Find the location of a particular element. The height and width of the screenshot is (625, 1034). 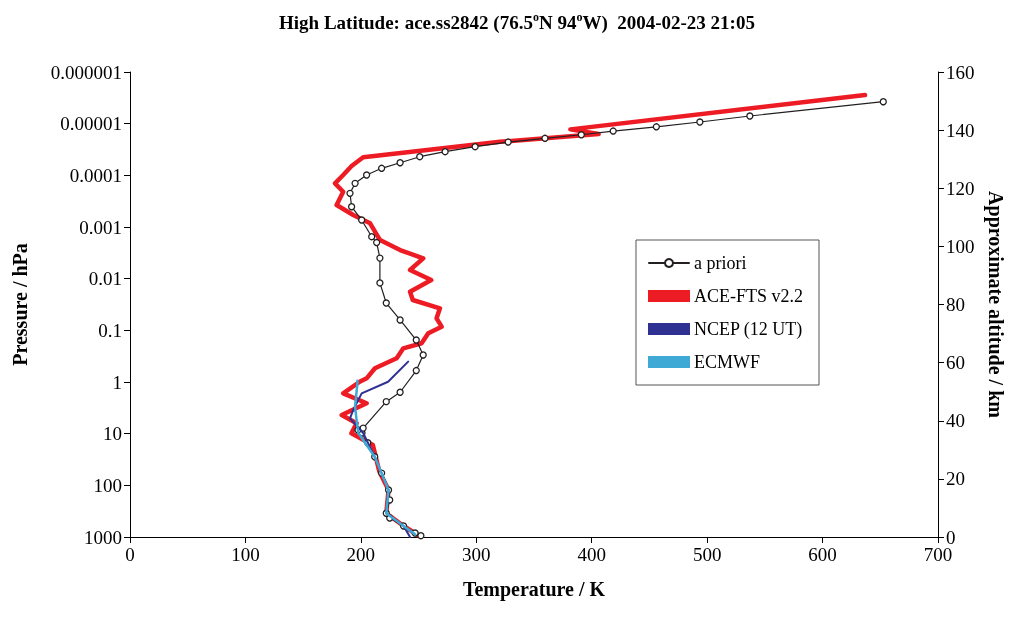

y2-tick-label: 120 is located at coordinates (960, 188).